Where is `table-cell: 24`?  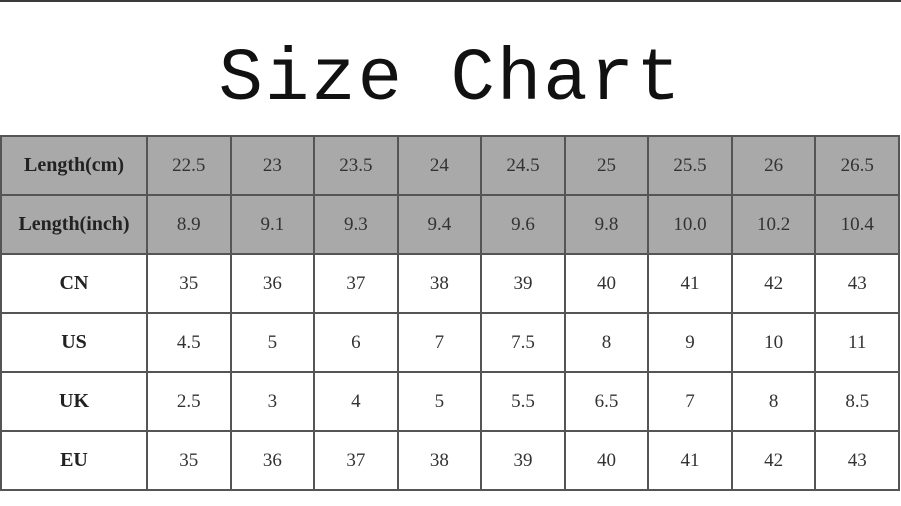
table-cell: 24 is located at coordinates (439, 165).